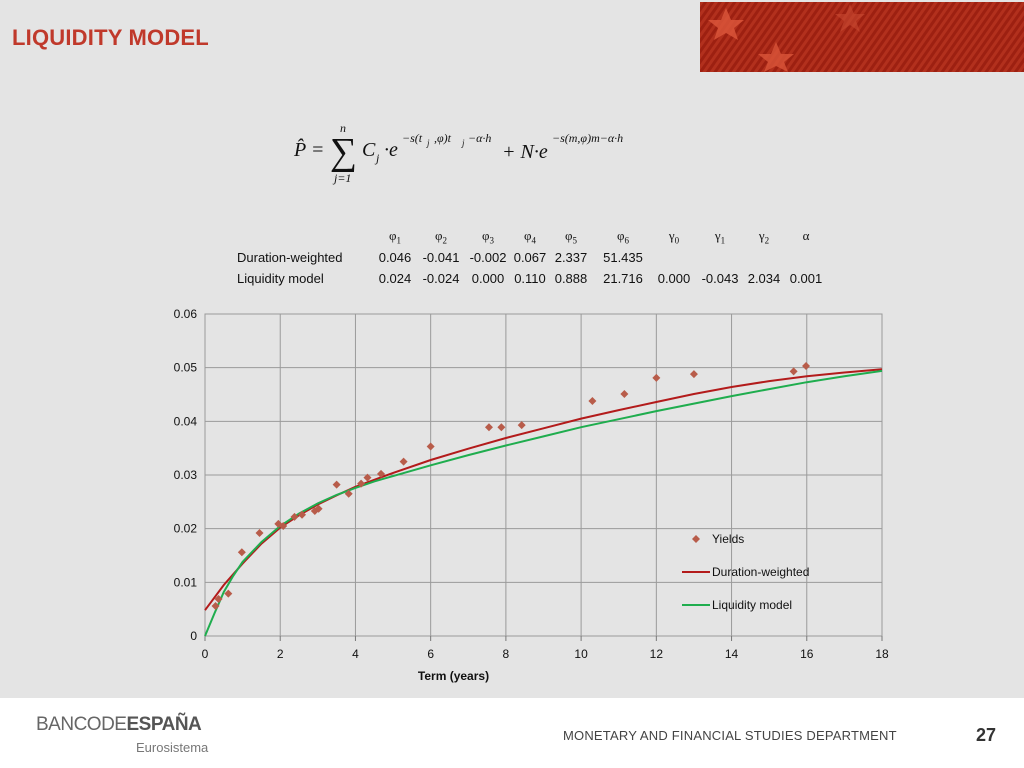  I want to click on x-tick-label: 14, so click(732, 654).